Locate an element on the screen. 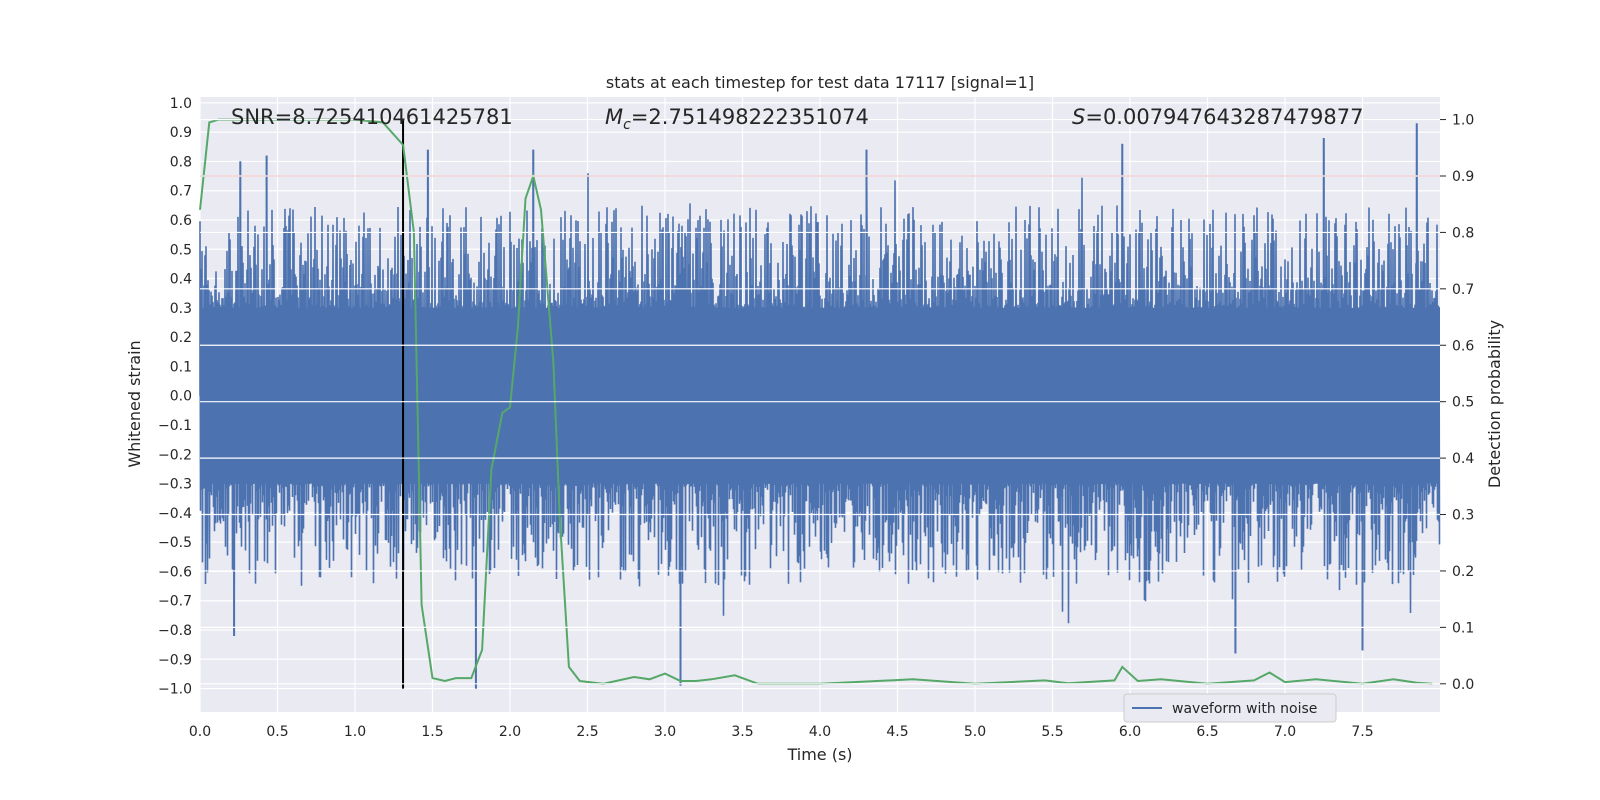  snr-annotation: SNR=8.725410461425781 is located at coordinates (372, 117).